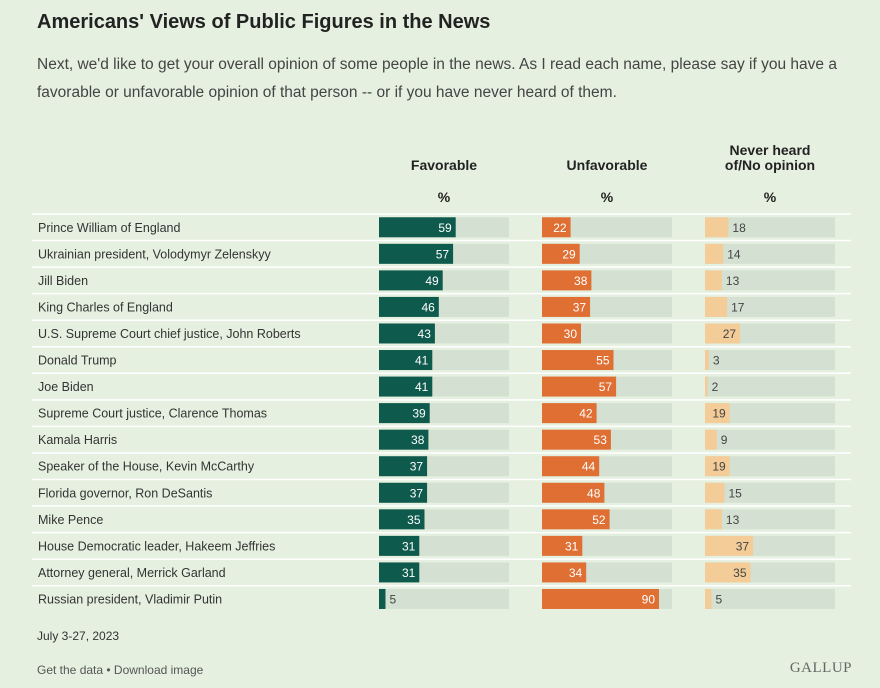 The height and width of the screenshot is (688, 880). What do you see at coordinates (738, 307) in the screenshot?
I see `data-label-never_heard: 17` at bounding box center [738, 307].